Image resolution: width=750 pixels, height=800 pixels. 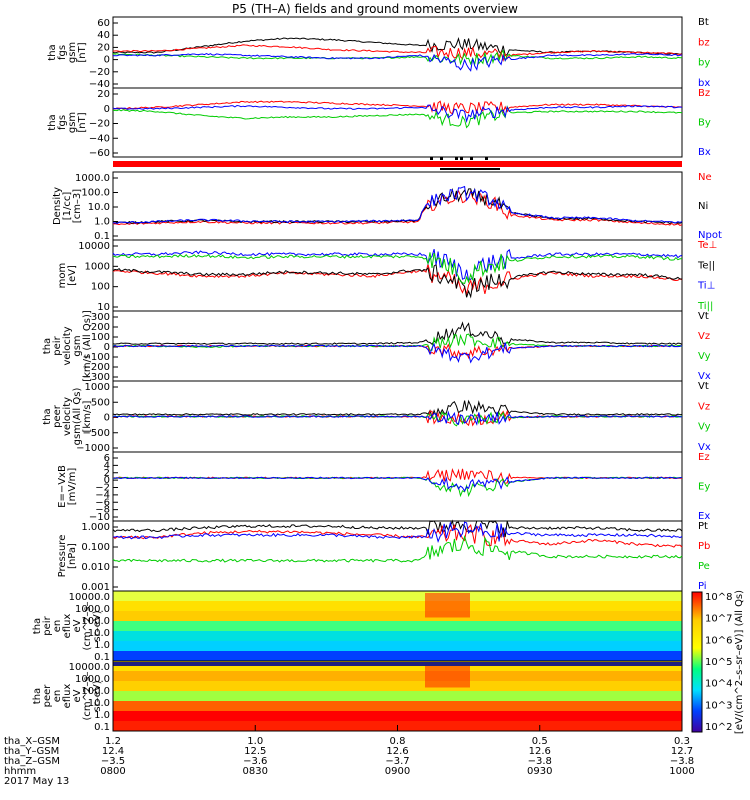 What do you see at coordinates (36, 781) in the screenshot?
I see `ephemeris-label: 2017 May 13` at bounding box center [36, 781].